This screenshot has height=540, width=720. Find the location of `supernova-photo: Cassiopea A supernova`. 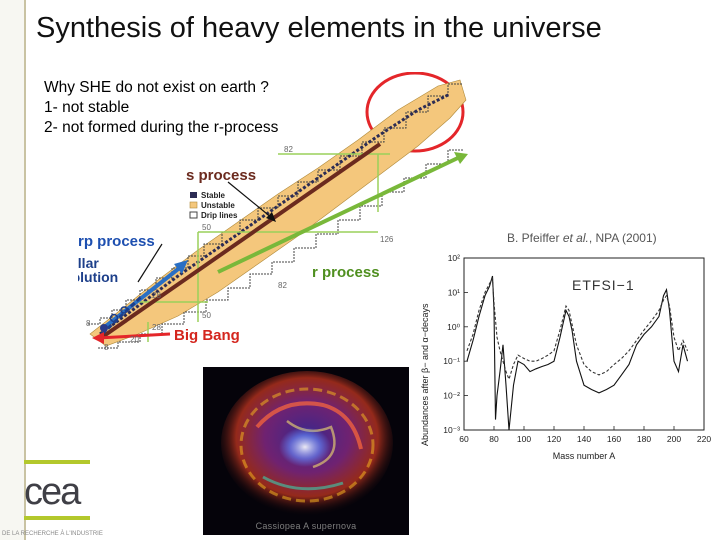

supernova-photo: Cassiopea A supernova is located at coordinates (306, 451).